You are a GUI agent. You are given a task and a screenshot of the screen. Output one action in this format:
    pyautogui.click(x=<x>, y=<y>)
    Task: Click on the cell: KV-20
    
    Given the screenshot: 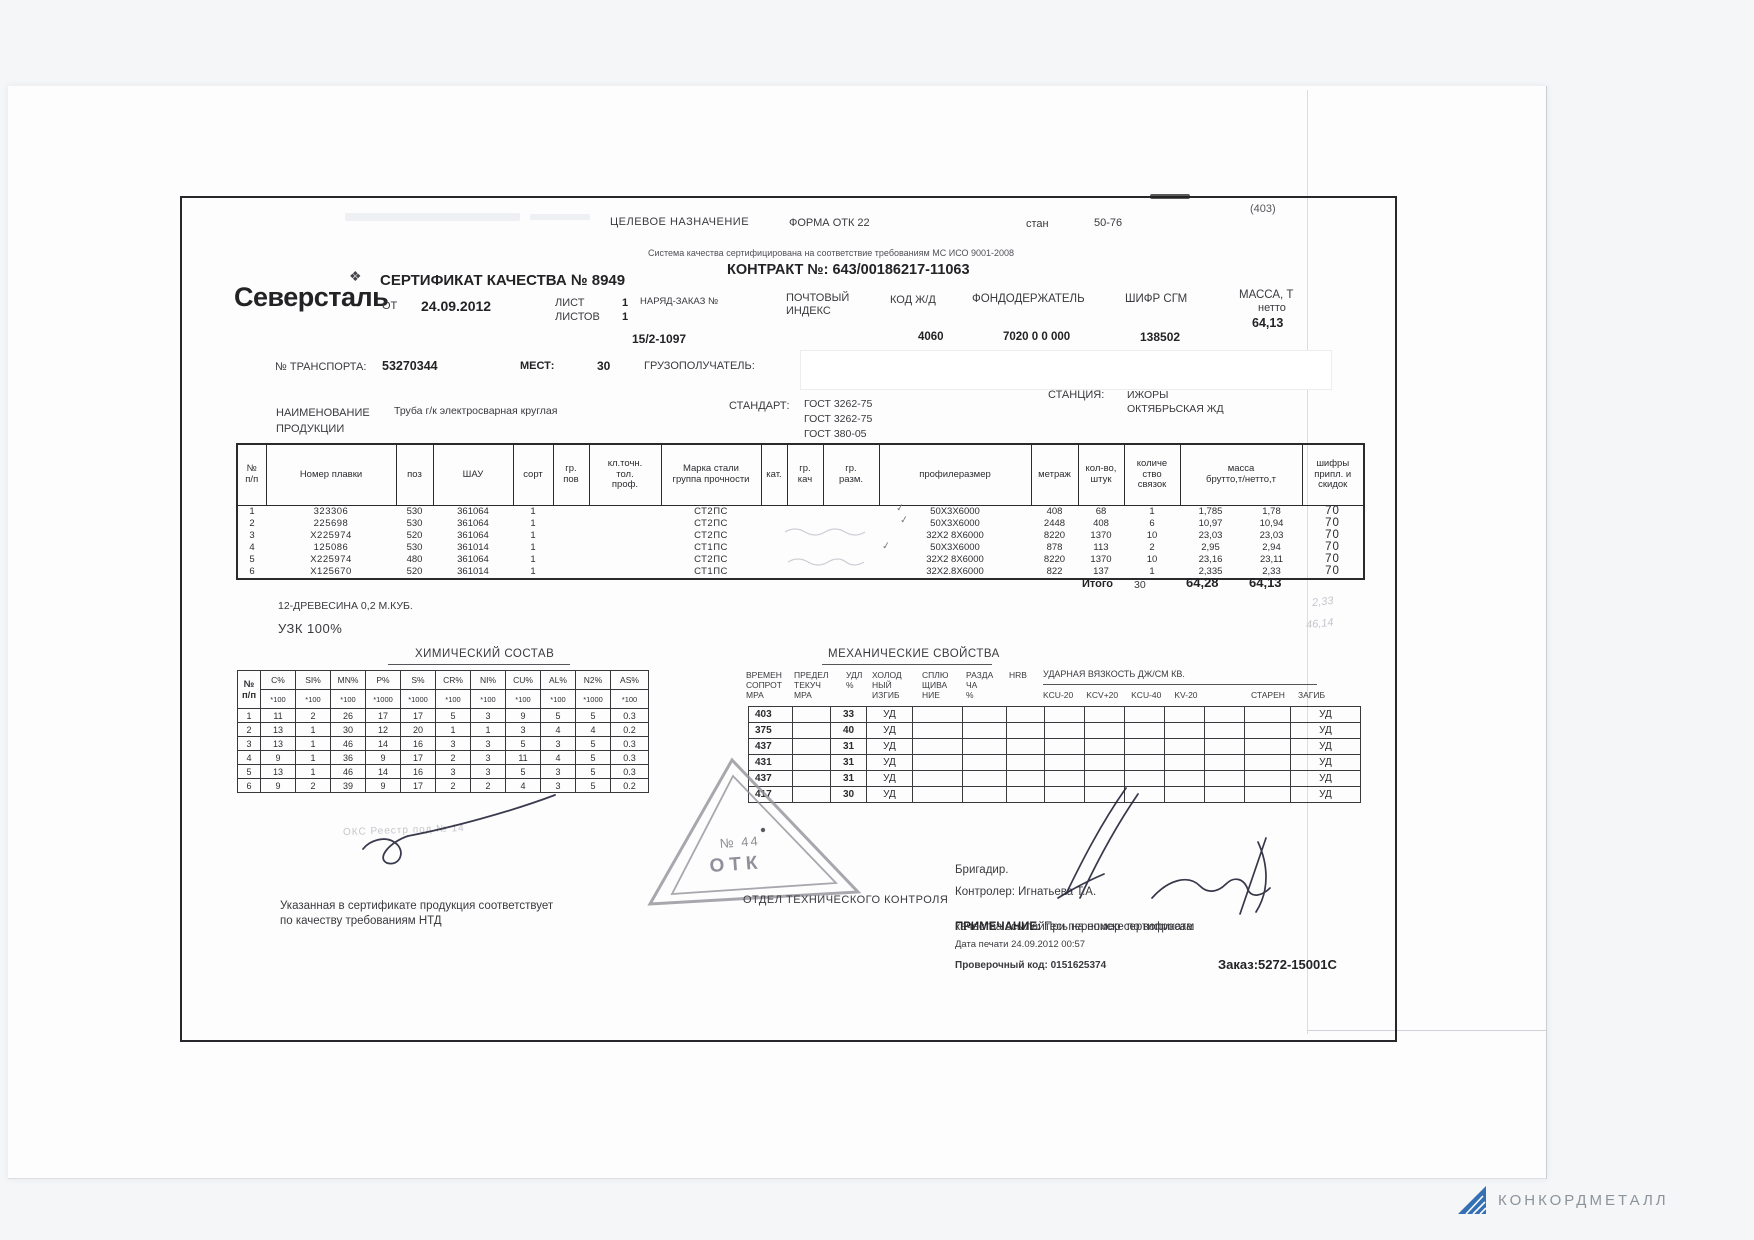 What is the action you would take?
    pyautogui.click(x=1186, y=695)
    